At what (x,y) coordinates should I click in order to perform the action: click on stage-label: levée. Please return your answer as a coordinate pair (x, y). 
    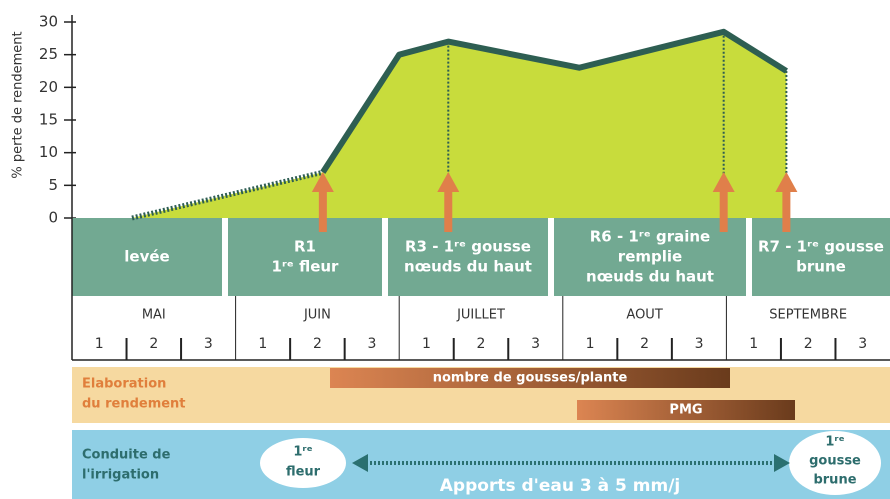
    Looking at the image, I should click on (146, 257).